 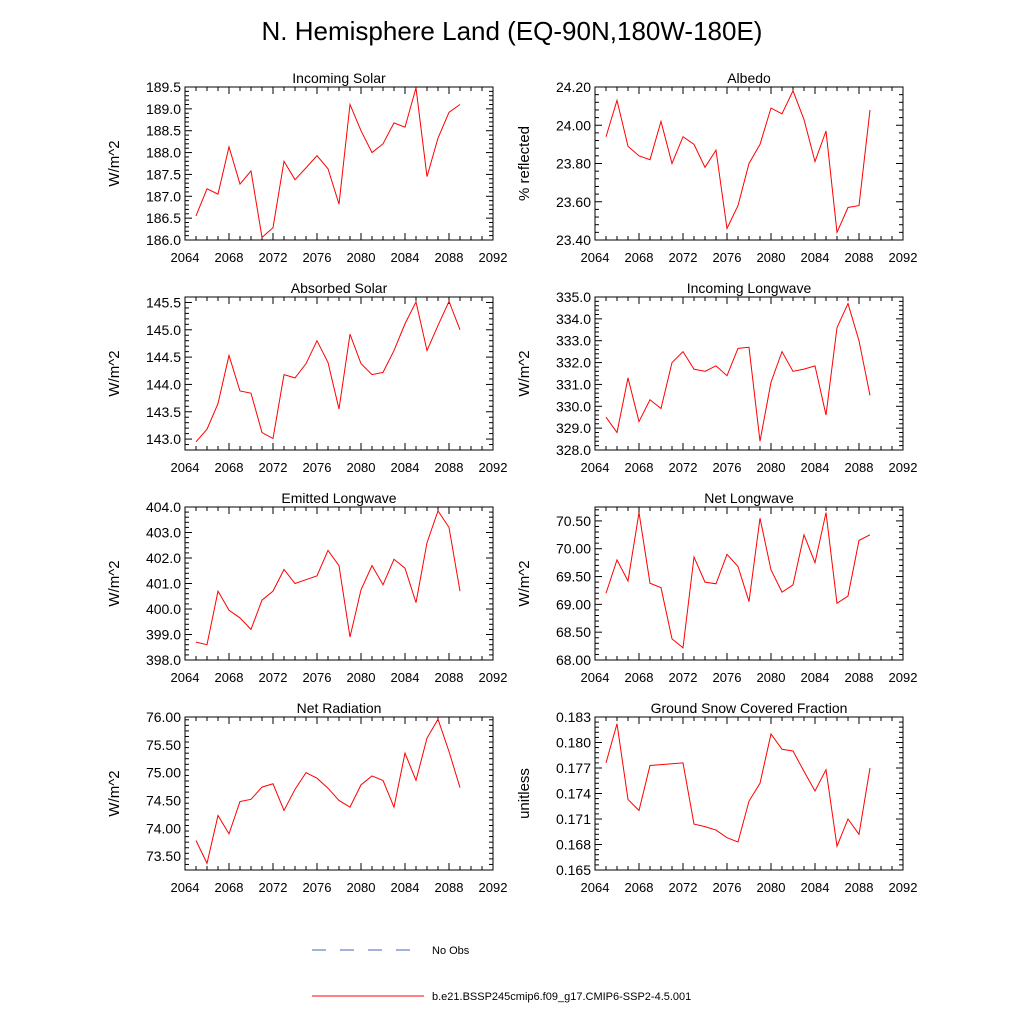 What do you see at coordinates (163, 635) in the screenshot?
I see `y-tick-label: 399.0` at bounding box center [163, 635].